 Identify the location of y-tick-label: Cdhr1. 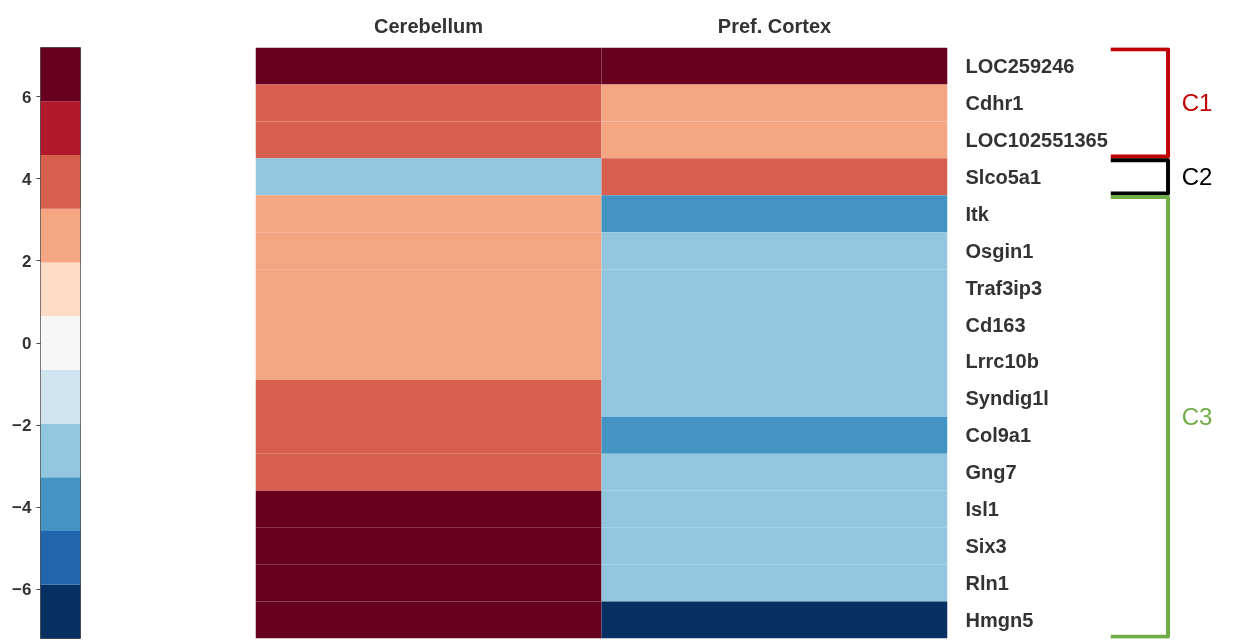
(994, 102).